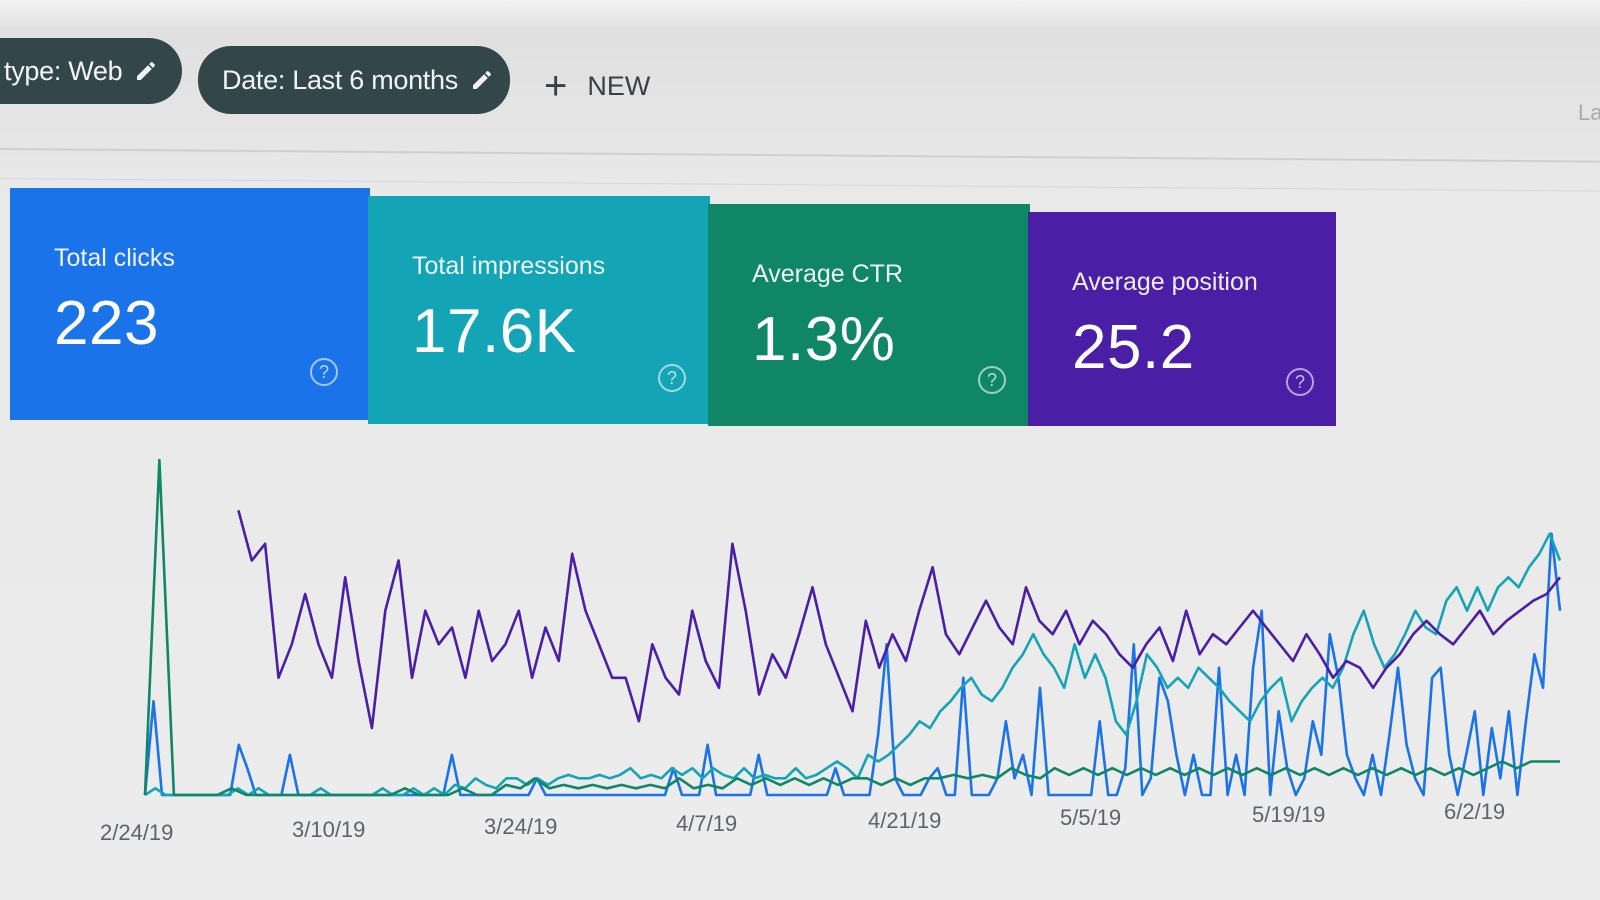 Image resolution: width=1600 pixels, height=900 pixels. I want to click on filter-chip-search-type: type: Web, so click(91, 71).